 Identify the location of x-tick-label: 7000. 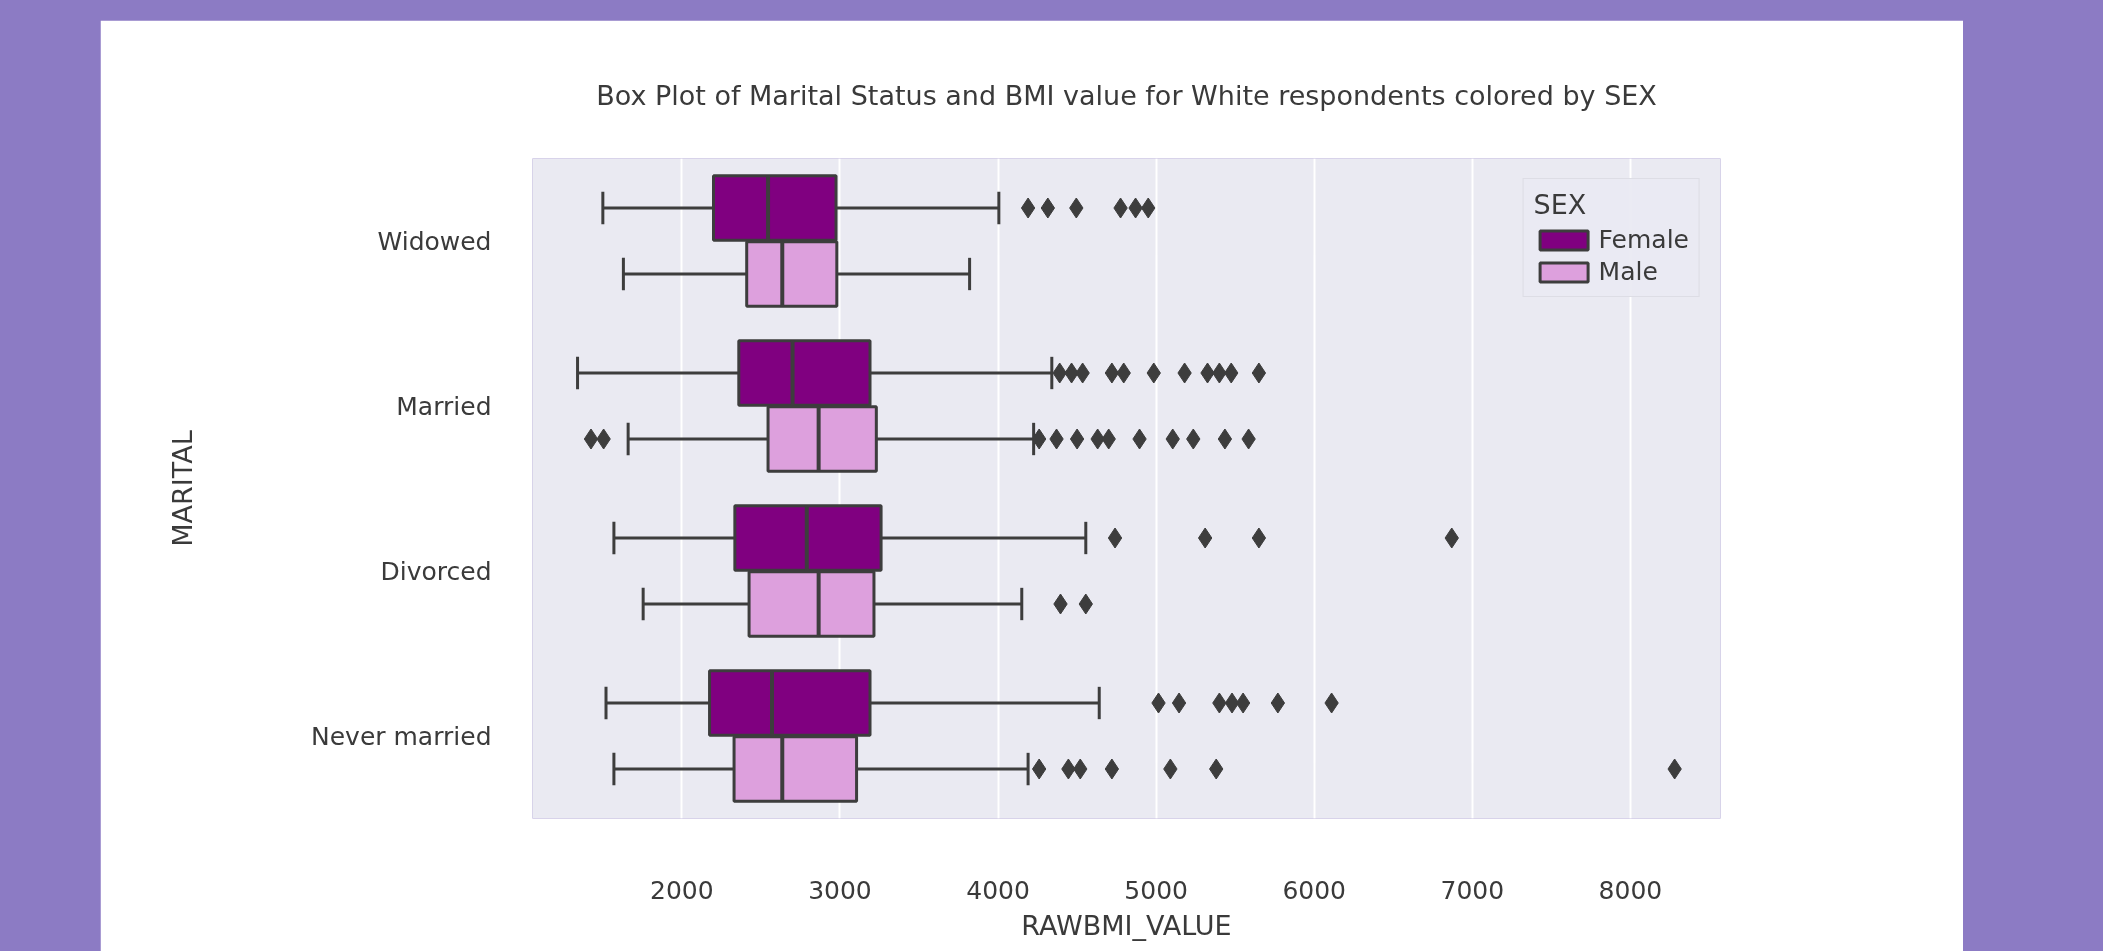
(1472, 890).